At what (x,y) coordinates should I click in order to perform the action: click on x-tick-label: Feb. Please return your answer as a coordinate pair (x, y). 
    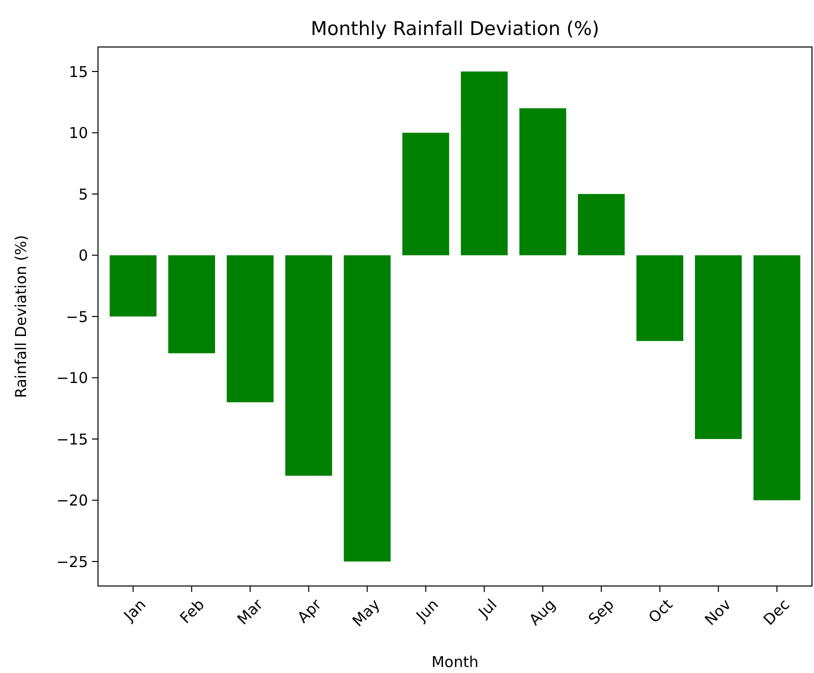
    Looking at the image, I should click on (192, 612).